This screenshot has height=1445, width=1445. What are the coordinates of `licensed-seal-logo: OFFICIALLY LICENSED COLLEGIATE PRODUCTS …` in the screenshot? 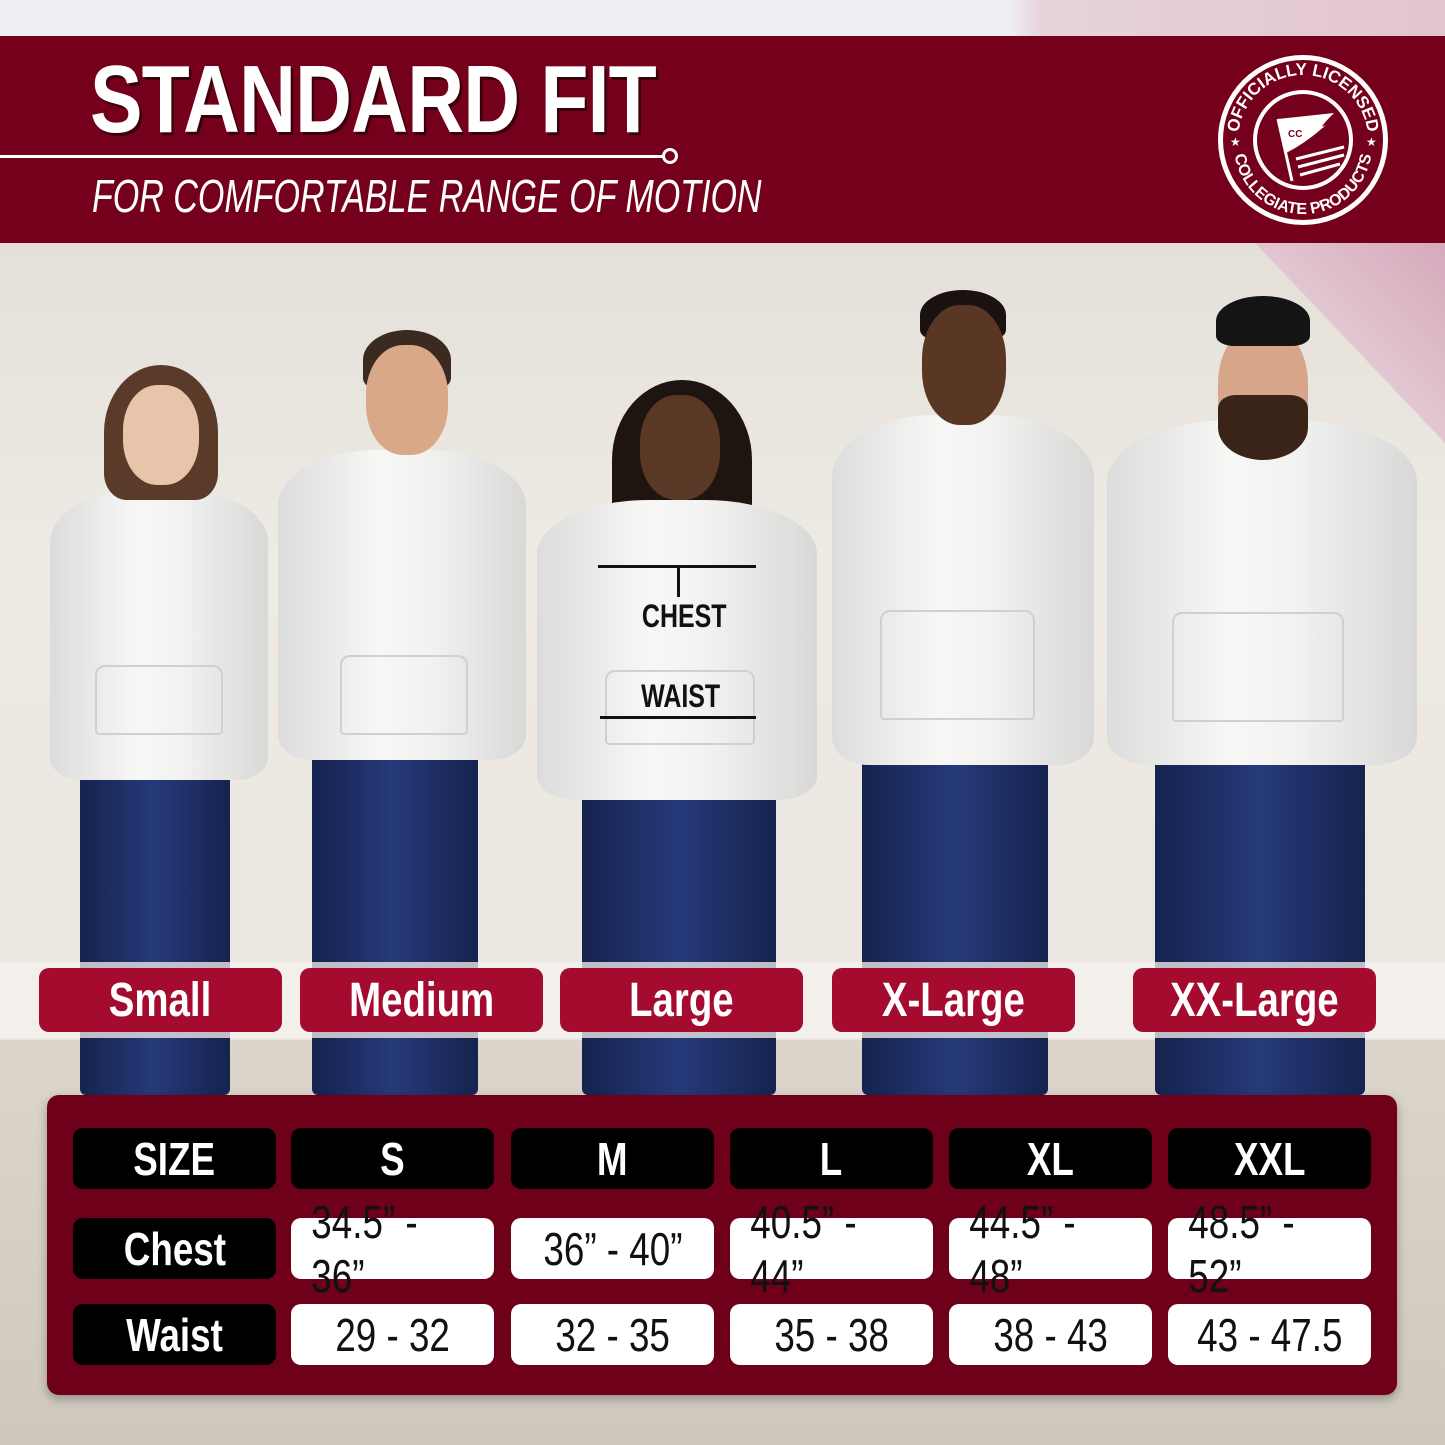 It's located at (1303, 140).